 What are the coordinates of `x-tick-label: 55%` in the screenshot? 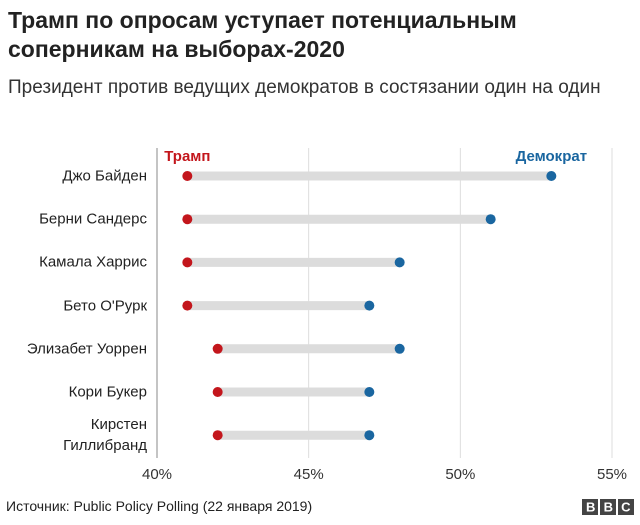 It's located at (612, 474).